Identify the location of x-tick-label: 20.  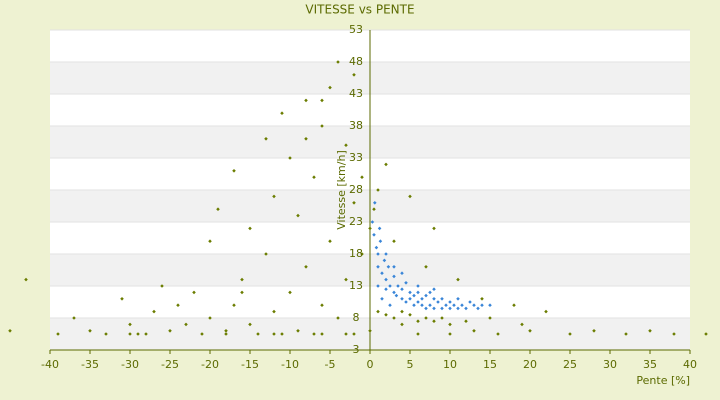
(530, 364).